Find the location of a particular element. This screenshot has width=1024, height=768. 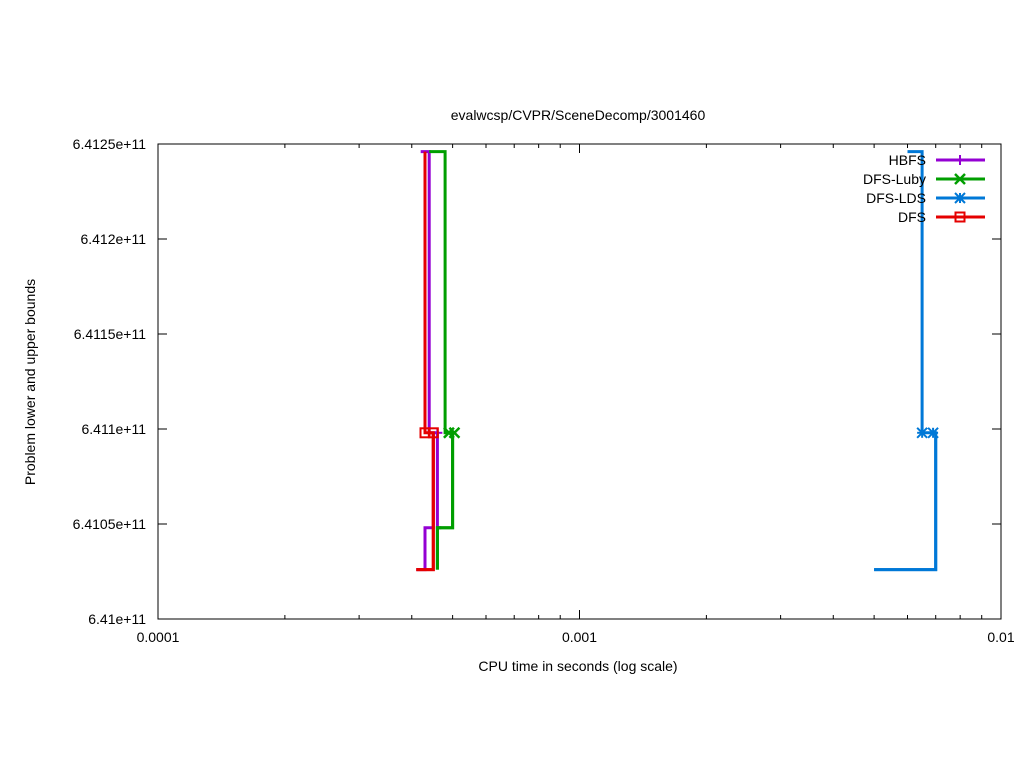

series-dfs-lds is located at coordinates (906, 361).